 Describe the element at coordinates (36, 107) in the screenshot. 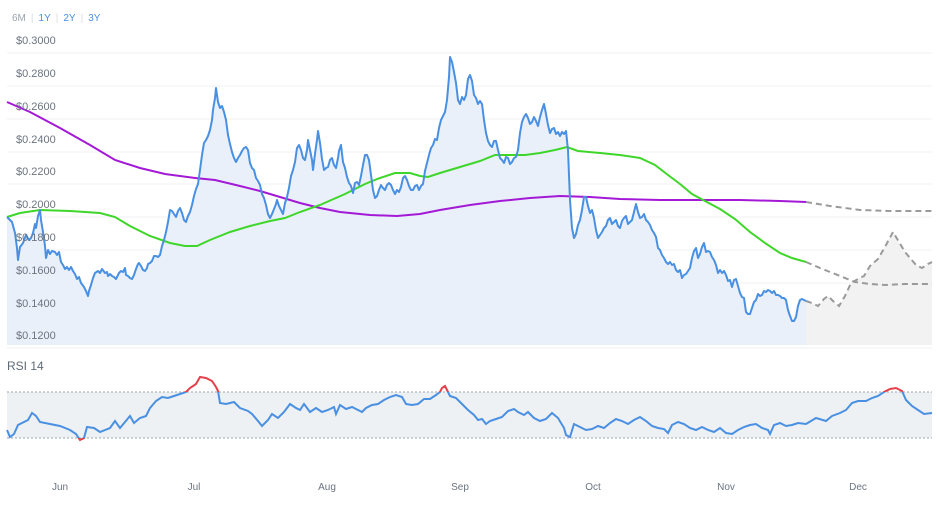

I see `y-axis-label: $0.2600` at that location.